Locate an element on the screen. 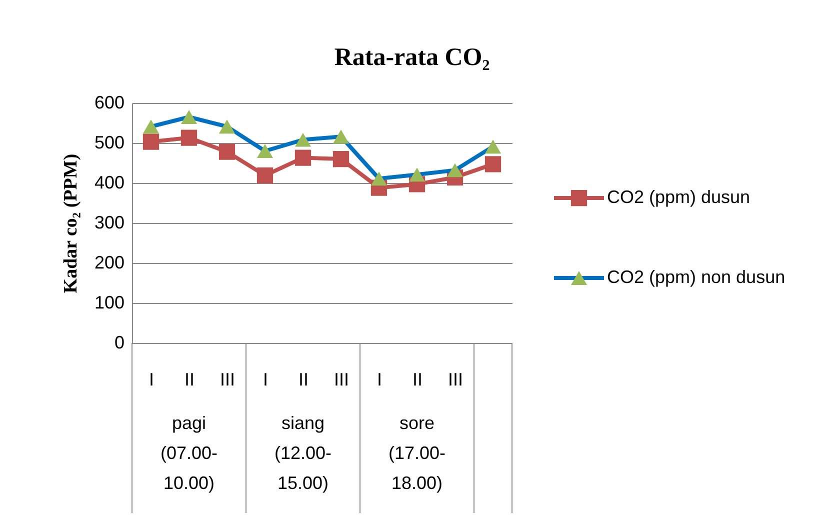 This screenshot has height=515, width=814. y-tick-label: 0 is located at coordinates (119, 342).